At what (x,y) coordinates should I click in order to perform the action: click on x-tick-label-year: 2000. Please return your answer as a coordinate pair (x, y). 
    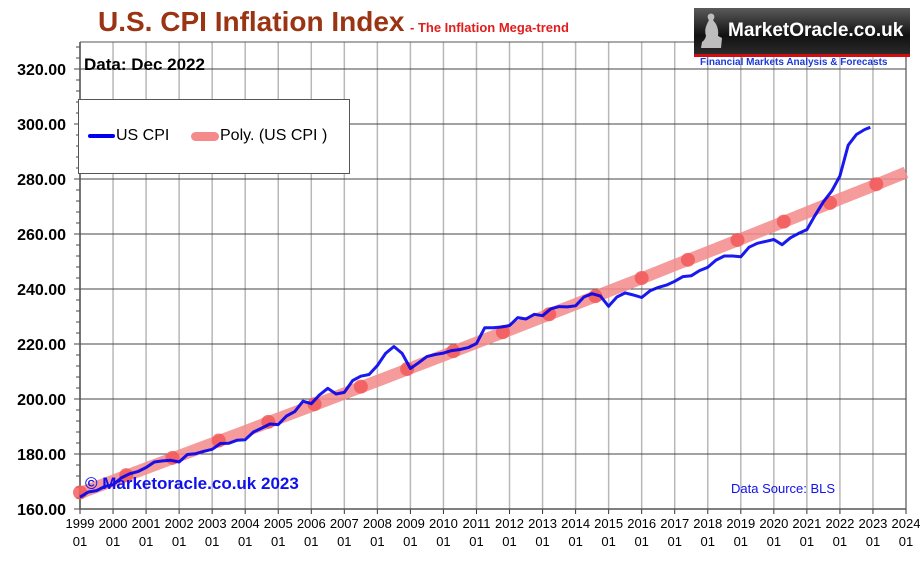
    Looking at the image, I should click on (113, 523).